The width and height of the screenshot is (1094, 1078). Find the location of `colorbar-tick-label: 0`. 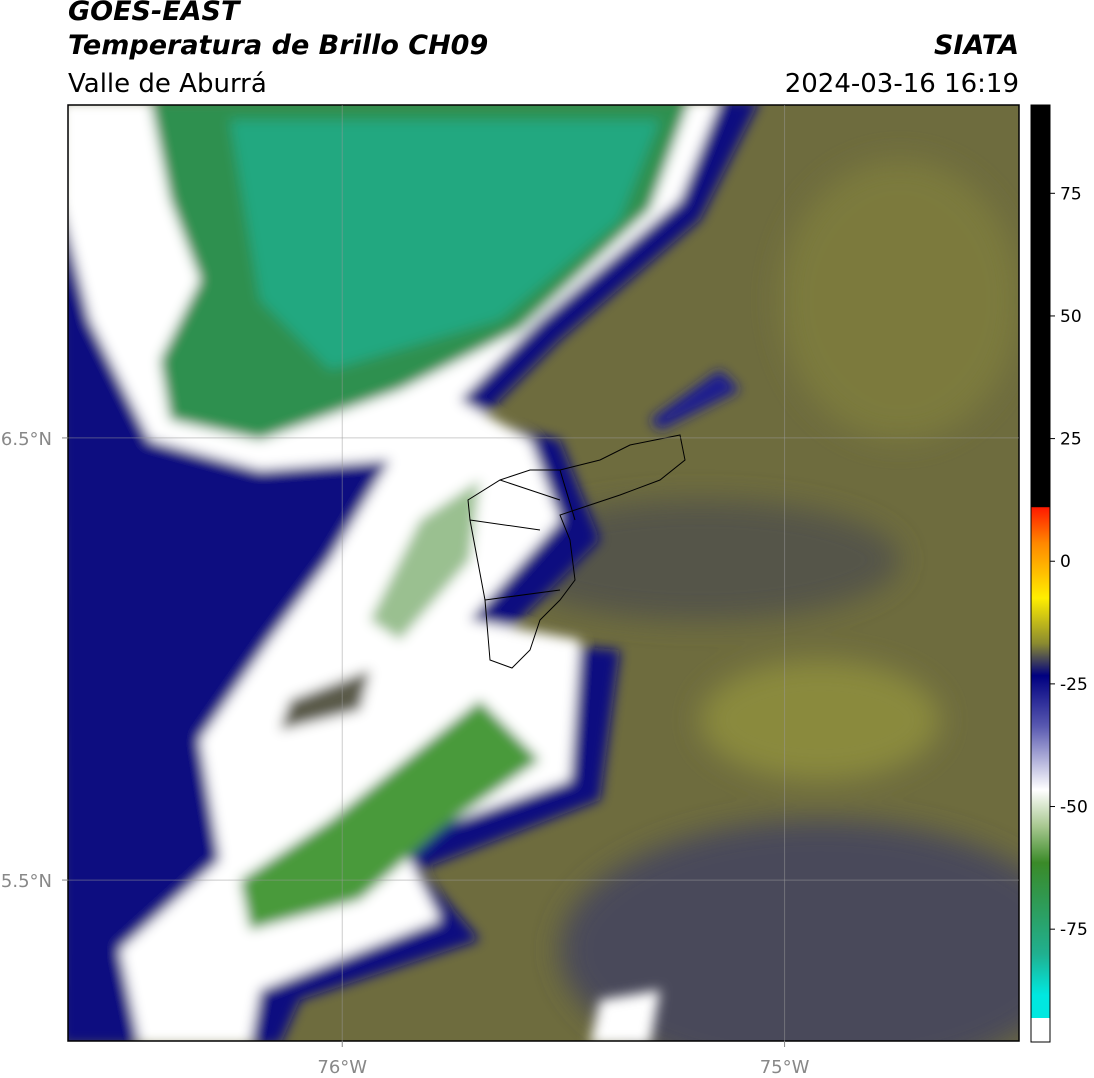

colorbar-tick-label: 0 is located at coordinates (1065, 562).